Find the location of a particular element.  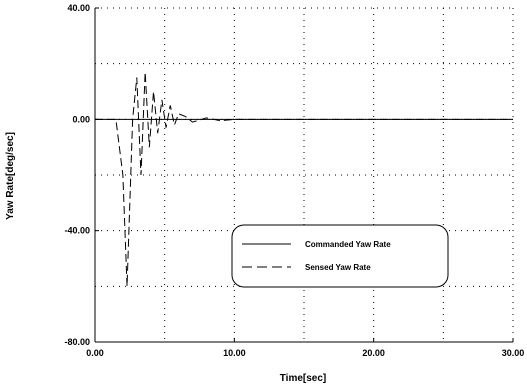

x-tick-label: 20.00 is located at coordinates (373, 353).